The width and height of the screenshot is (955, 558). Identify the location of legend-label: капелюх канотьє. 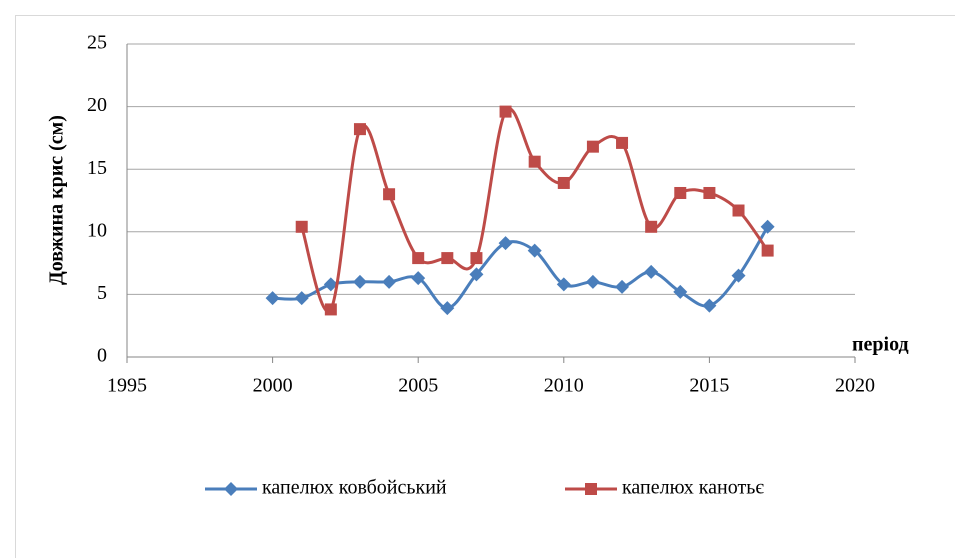
(693, 488).